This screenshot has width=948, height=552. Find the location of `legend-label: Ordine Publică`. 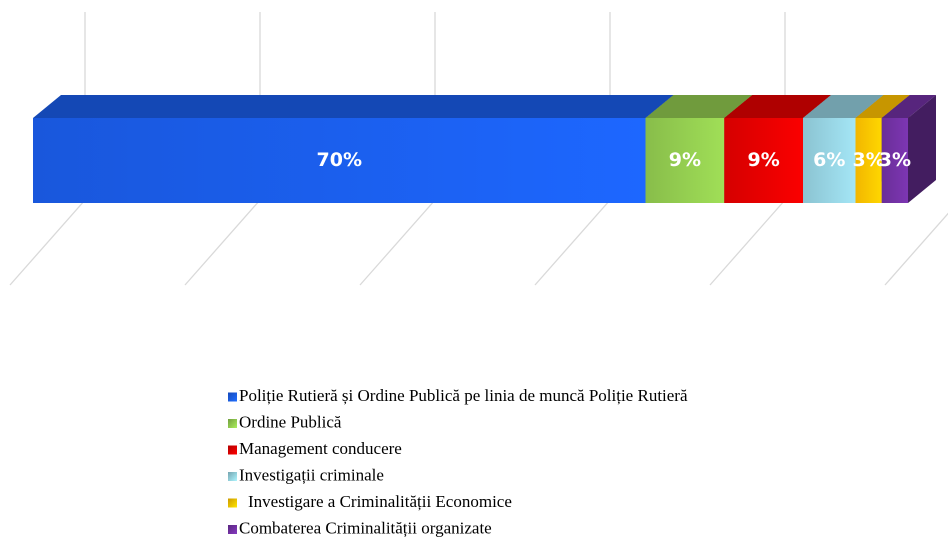

legend-label: Ordine Publică is located at coordinates (290, 421).